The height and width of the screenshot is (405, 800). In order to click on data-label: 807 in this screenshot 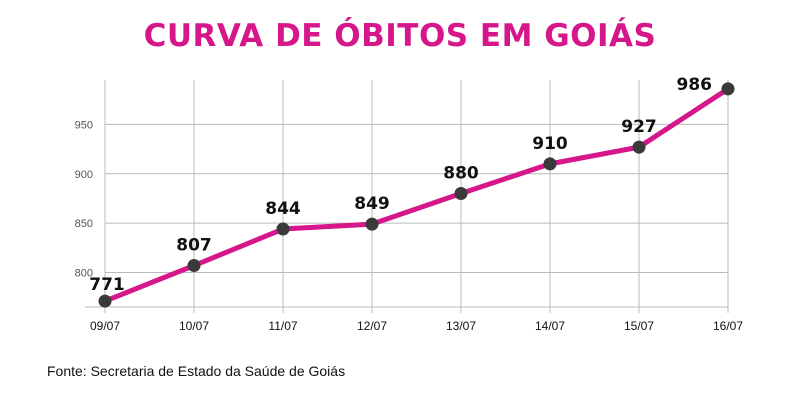, I will do `click(194, 246)`.